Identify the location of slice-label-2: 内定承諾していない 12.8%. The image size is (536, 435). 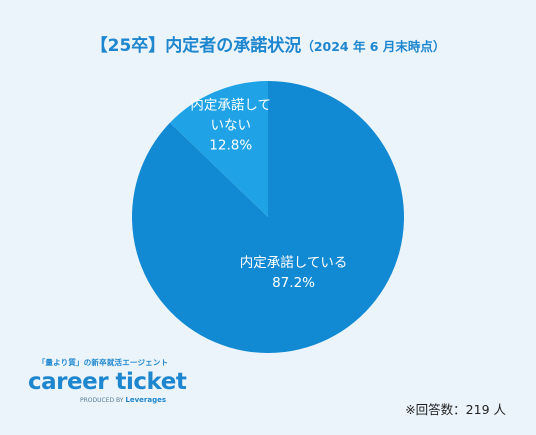
(230, 125).